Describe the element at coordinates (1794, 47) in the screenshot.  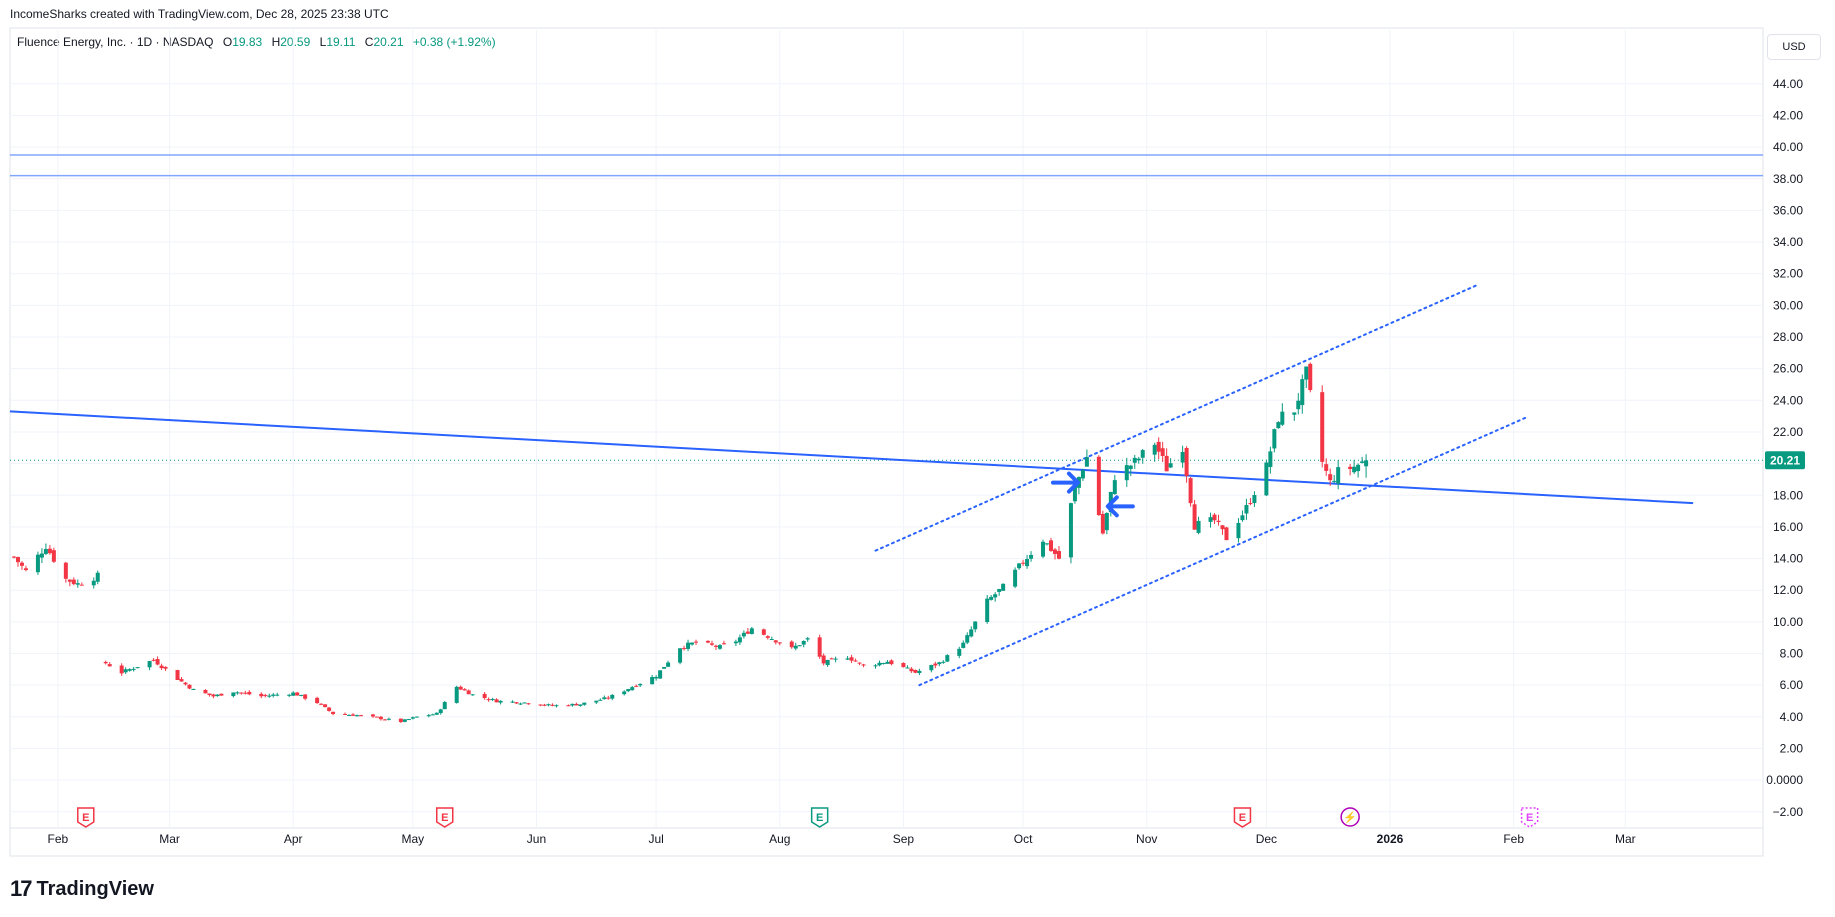
I see `currency-button: USD` at that location.